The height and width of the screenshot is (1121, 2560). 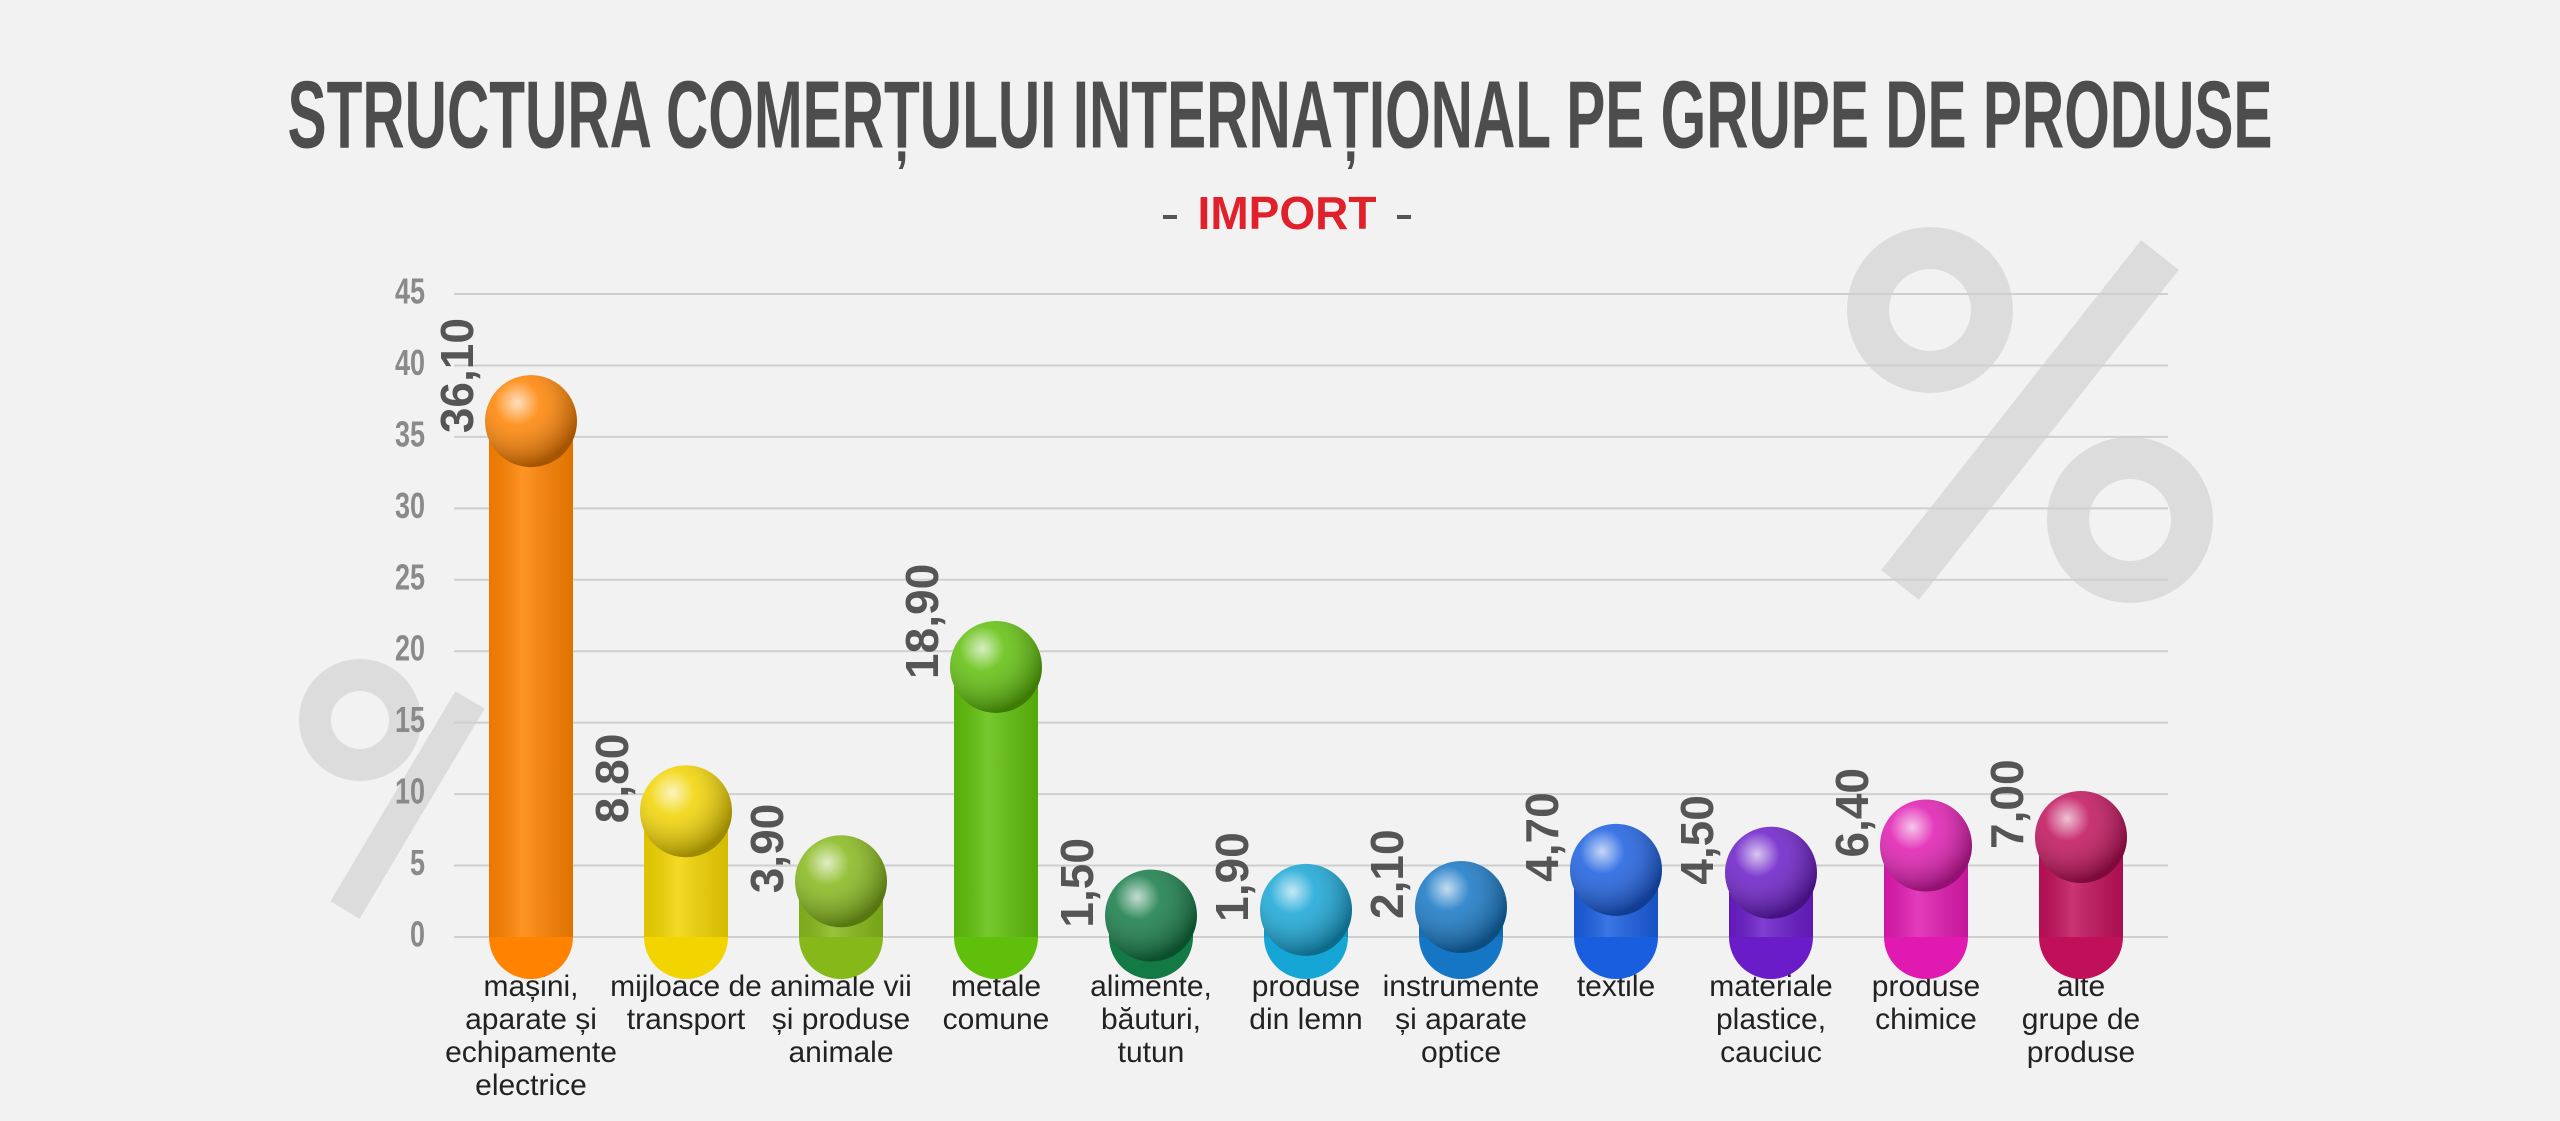 What do you see at coordinates (531, 1052) in the screenshot?
I see `x-tick-label-line: echipamente` at bounding box center [531, 1052].